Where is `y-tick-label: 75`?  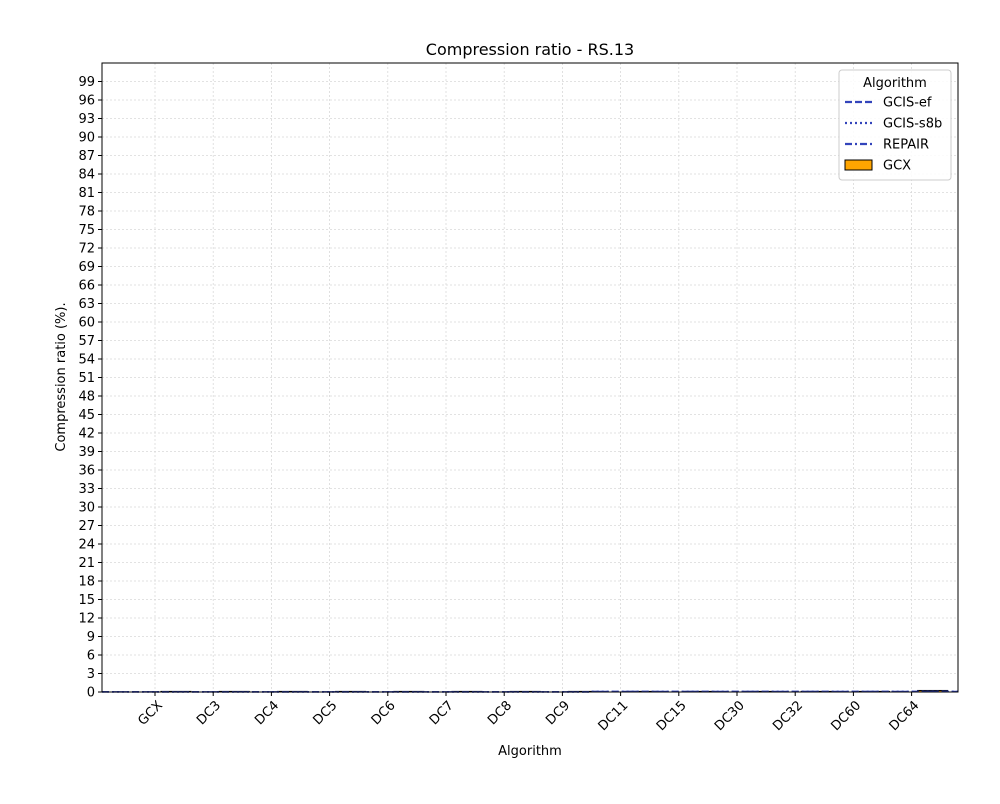 y-tick-label: 75 is located at coordinates (86, 230).